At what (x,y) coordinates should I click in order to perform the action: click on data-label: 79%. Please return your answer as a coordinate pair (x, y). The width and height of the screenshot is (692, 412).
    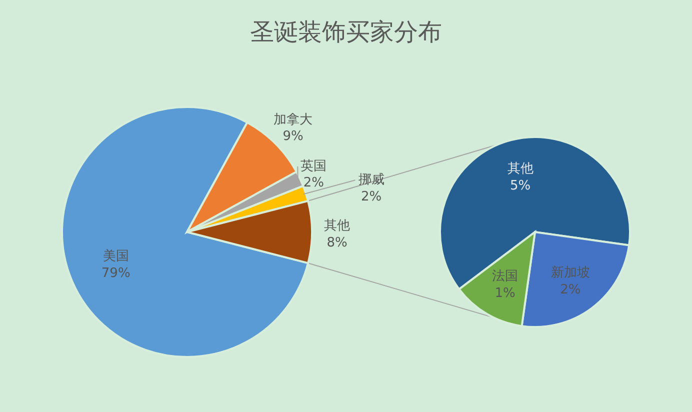
    Looking at the image, I should click on (115, 274).